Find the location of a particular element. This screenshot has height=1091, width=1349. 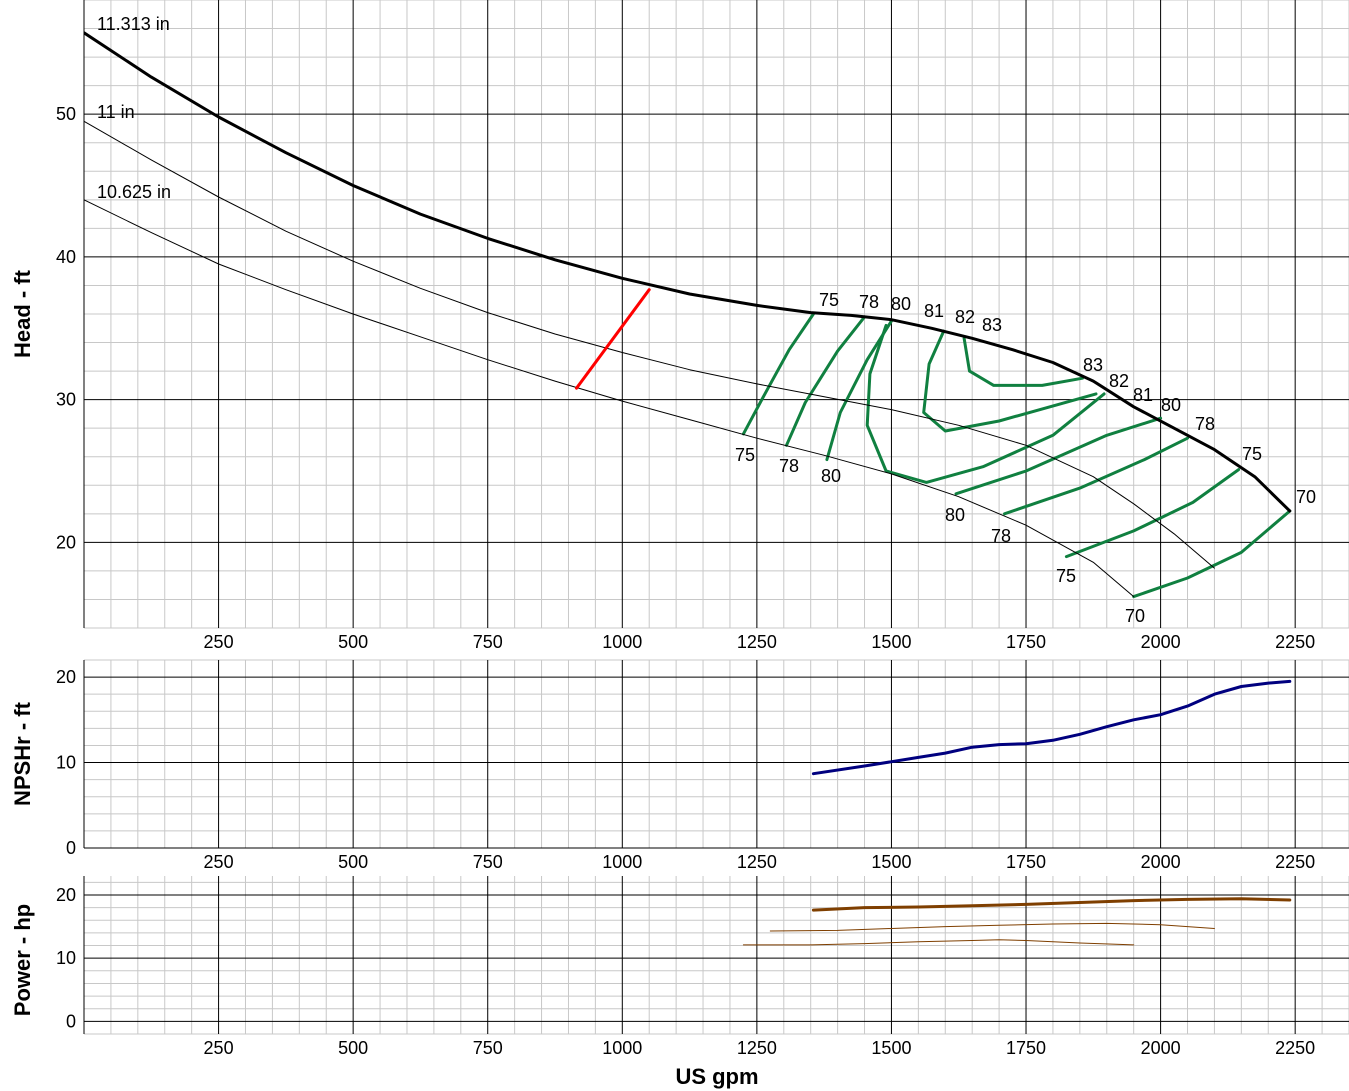

curve-label: 11 in is located at coordinates (116, 112).